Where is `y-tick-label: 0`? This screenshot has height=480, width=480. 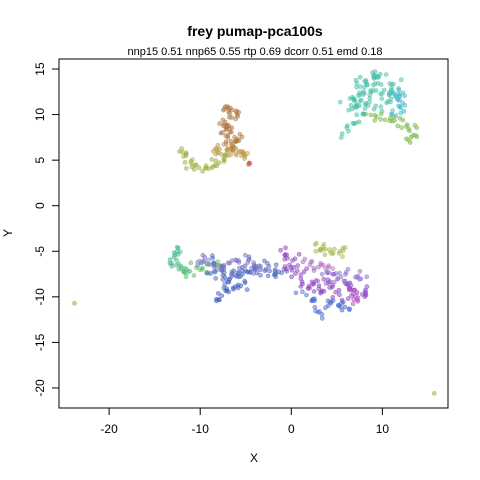
y-tick-label: 0 is located at coordinates (40, 205).